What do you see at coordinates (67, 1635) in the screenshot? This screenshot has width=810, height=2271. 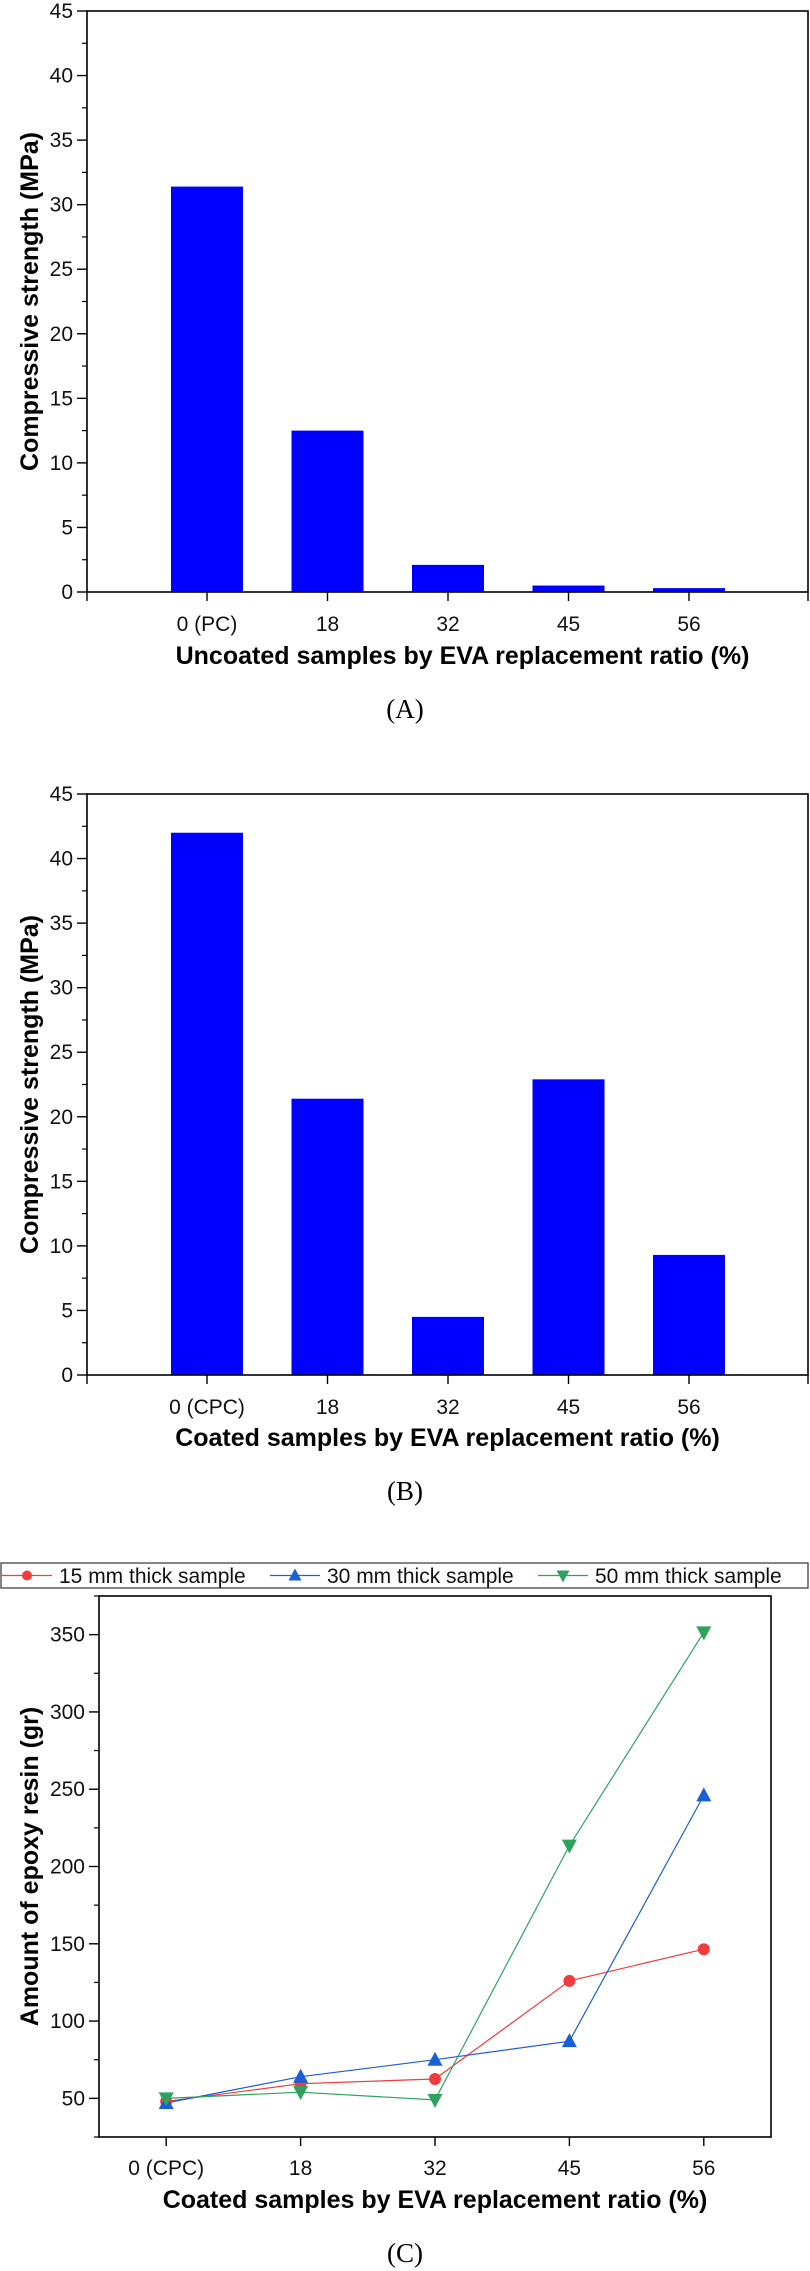 I see `y-tick-label: 350` at bounding box center [67, 1635].